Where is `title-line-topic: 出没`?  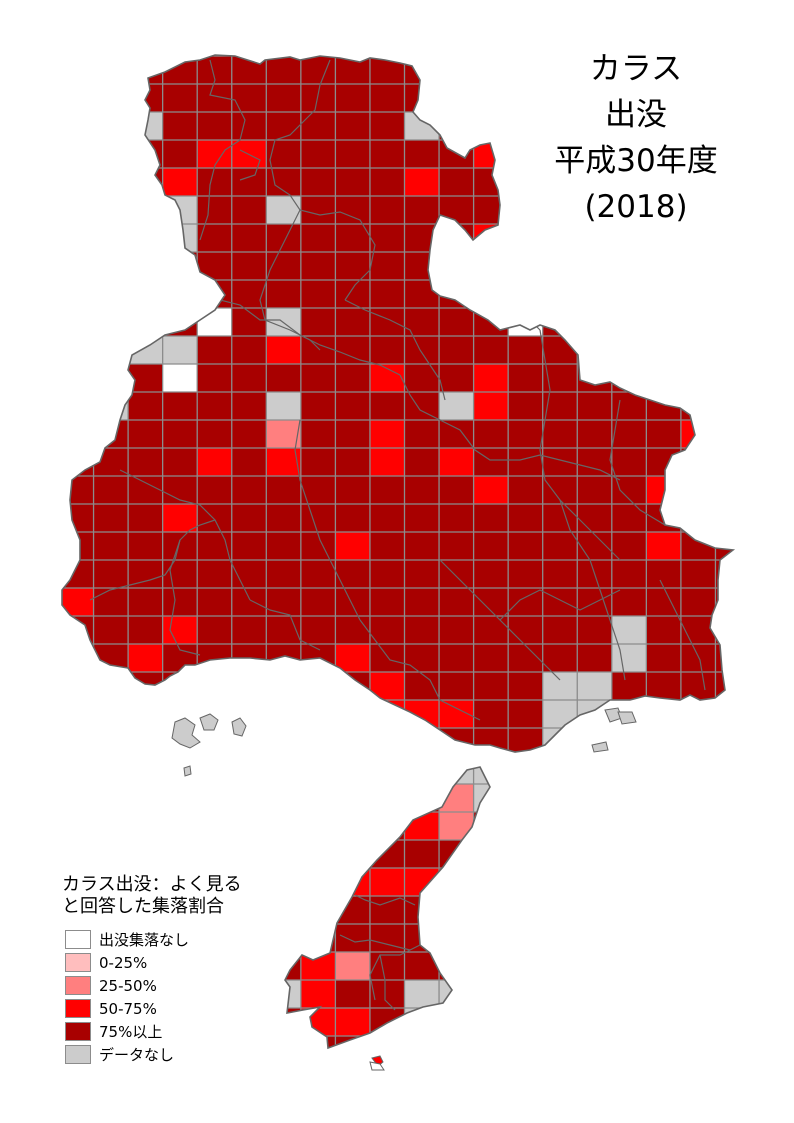
title-line-topic: 出没 is located at coordinates (636, 115).